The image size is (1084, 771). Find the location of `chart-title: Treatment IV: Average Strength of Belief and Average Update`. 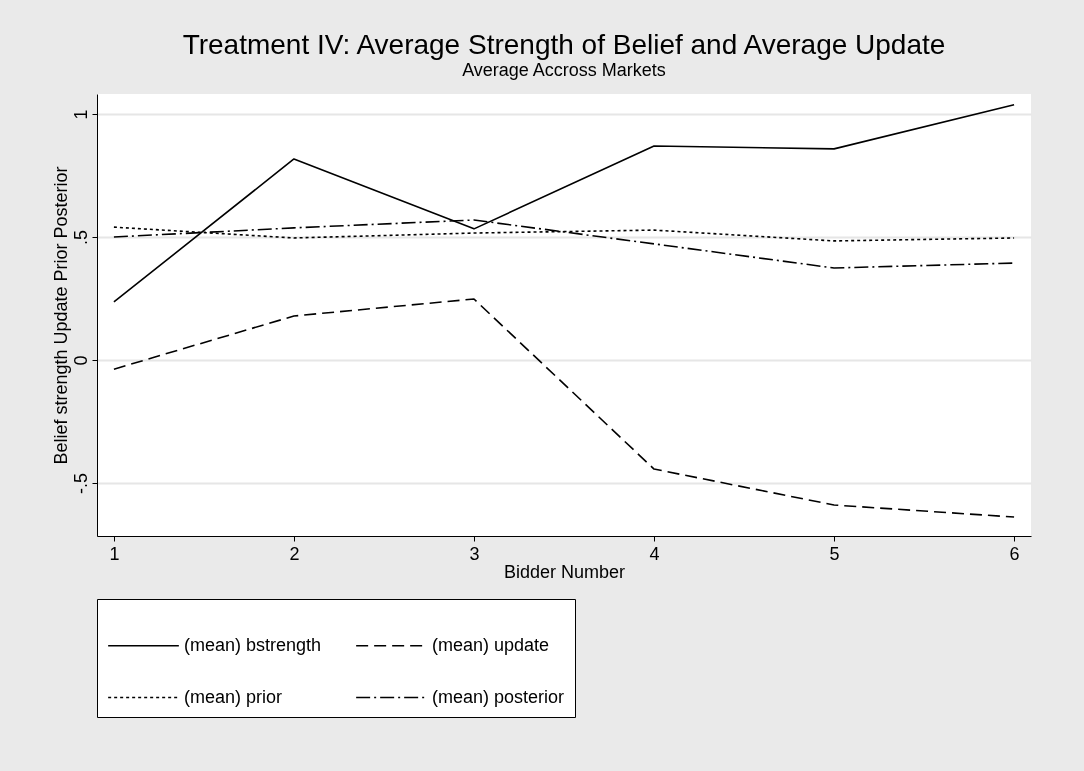

chart-title: Treatment IV: Average Strength of Belief and Average Update is located at coordinates (564, 44).